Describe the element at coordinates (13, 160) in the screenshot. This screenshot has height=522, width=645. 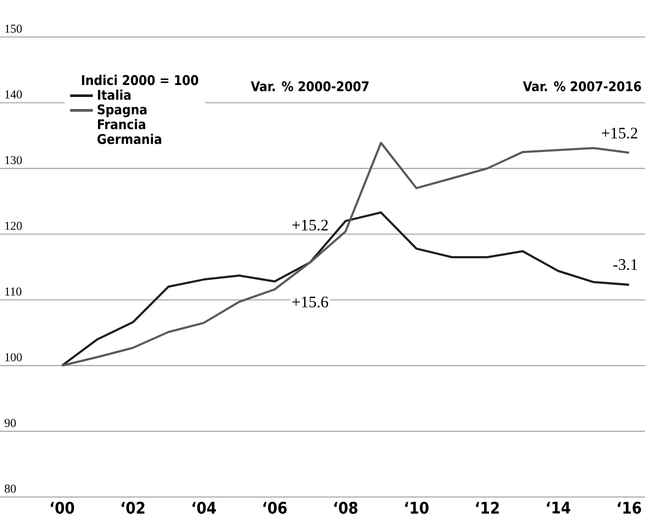
I see `y-tick-label: 130` at that location.